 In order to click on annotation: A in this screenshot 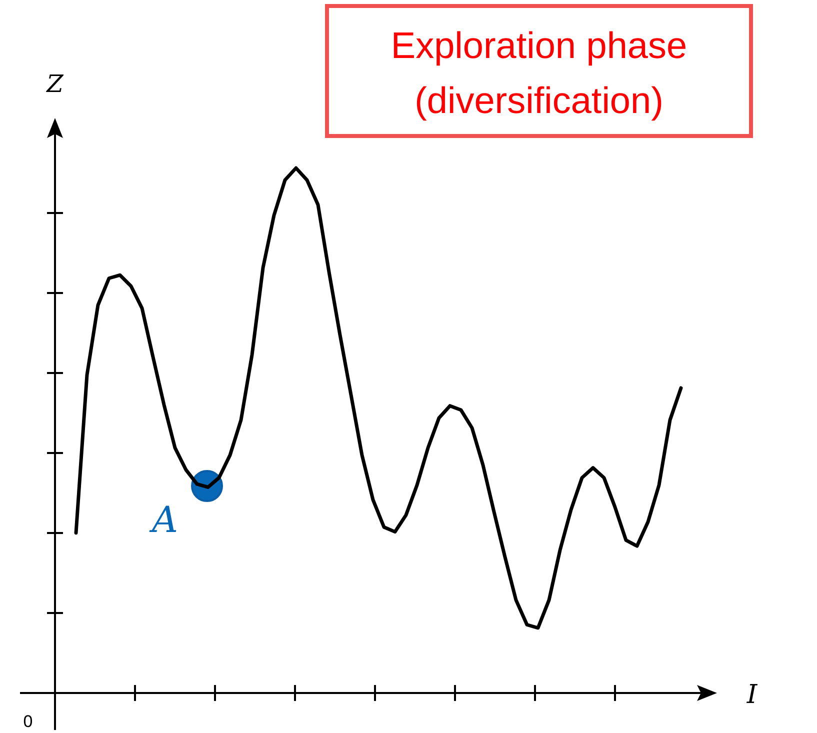, I will do `click(163, 520)`.